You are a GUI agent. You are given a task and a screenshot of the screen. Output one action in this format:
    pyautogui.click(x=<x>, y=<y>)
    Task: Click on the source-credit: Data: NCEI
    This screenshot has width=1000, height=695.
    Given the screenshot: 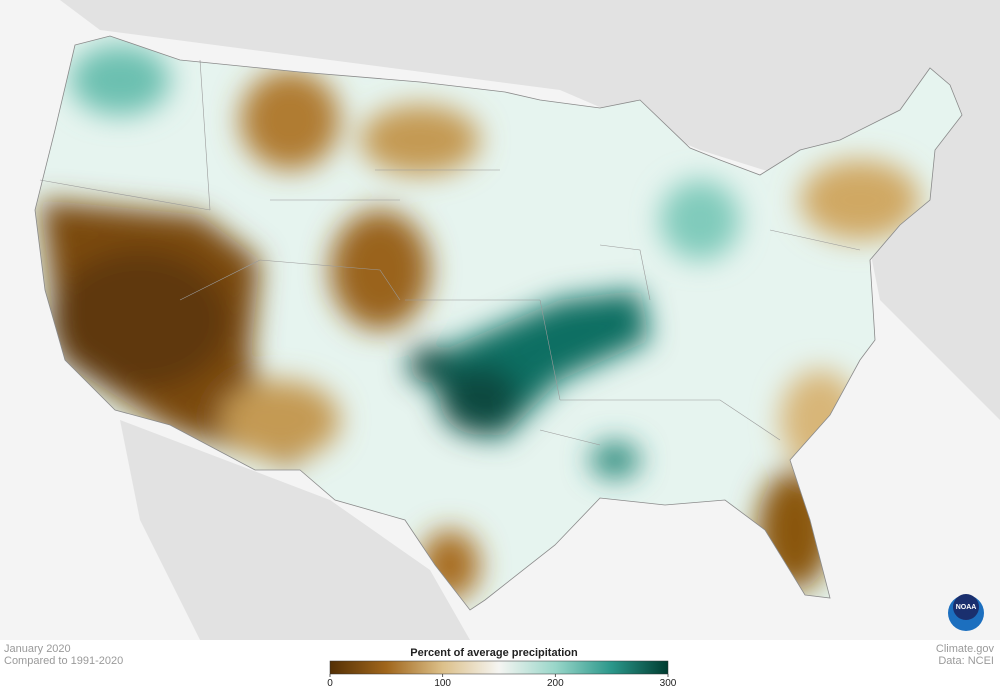 What is the action you would take?
    pyautogui.click(x=966, y=661)
    